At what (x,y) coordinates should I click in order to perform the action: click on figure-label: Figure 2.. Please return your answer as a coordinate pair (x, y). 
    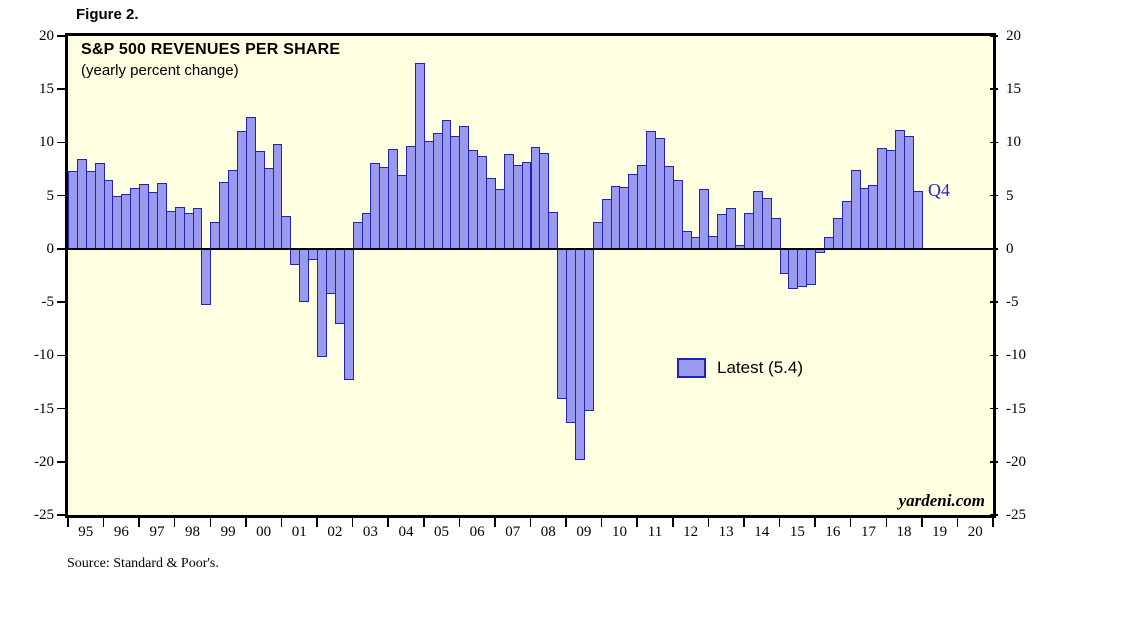
    Looking at the image, I should click on (107, 14).